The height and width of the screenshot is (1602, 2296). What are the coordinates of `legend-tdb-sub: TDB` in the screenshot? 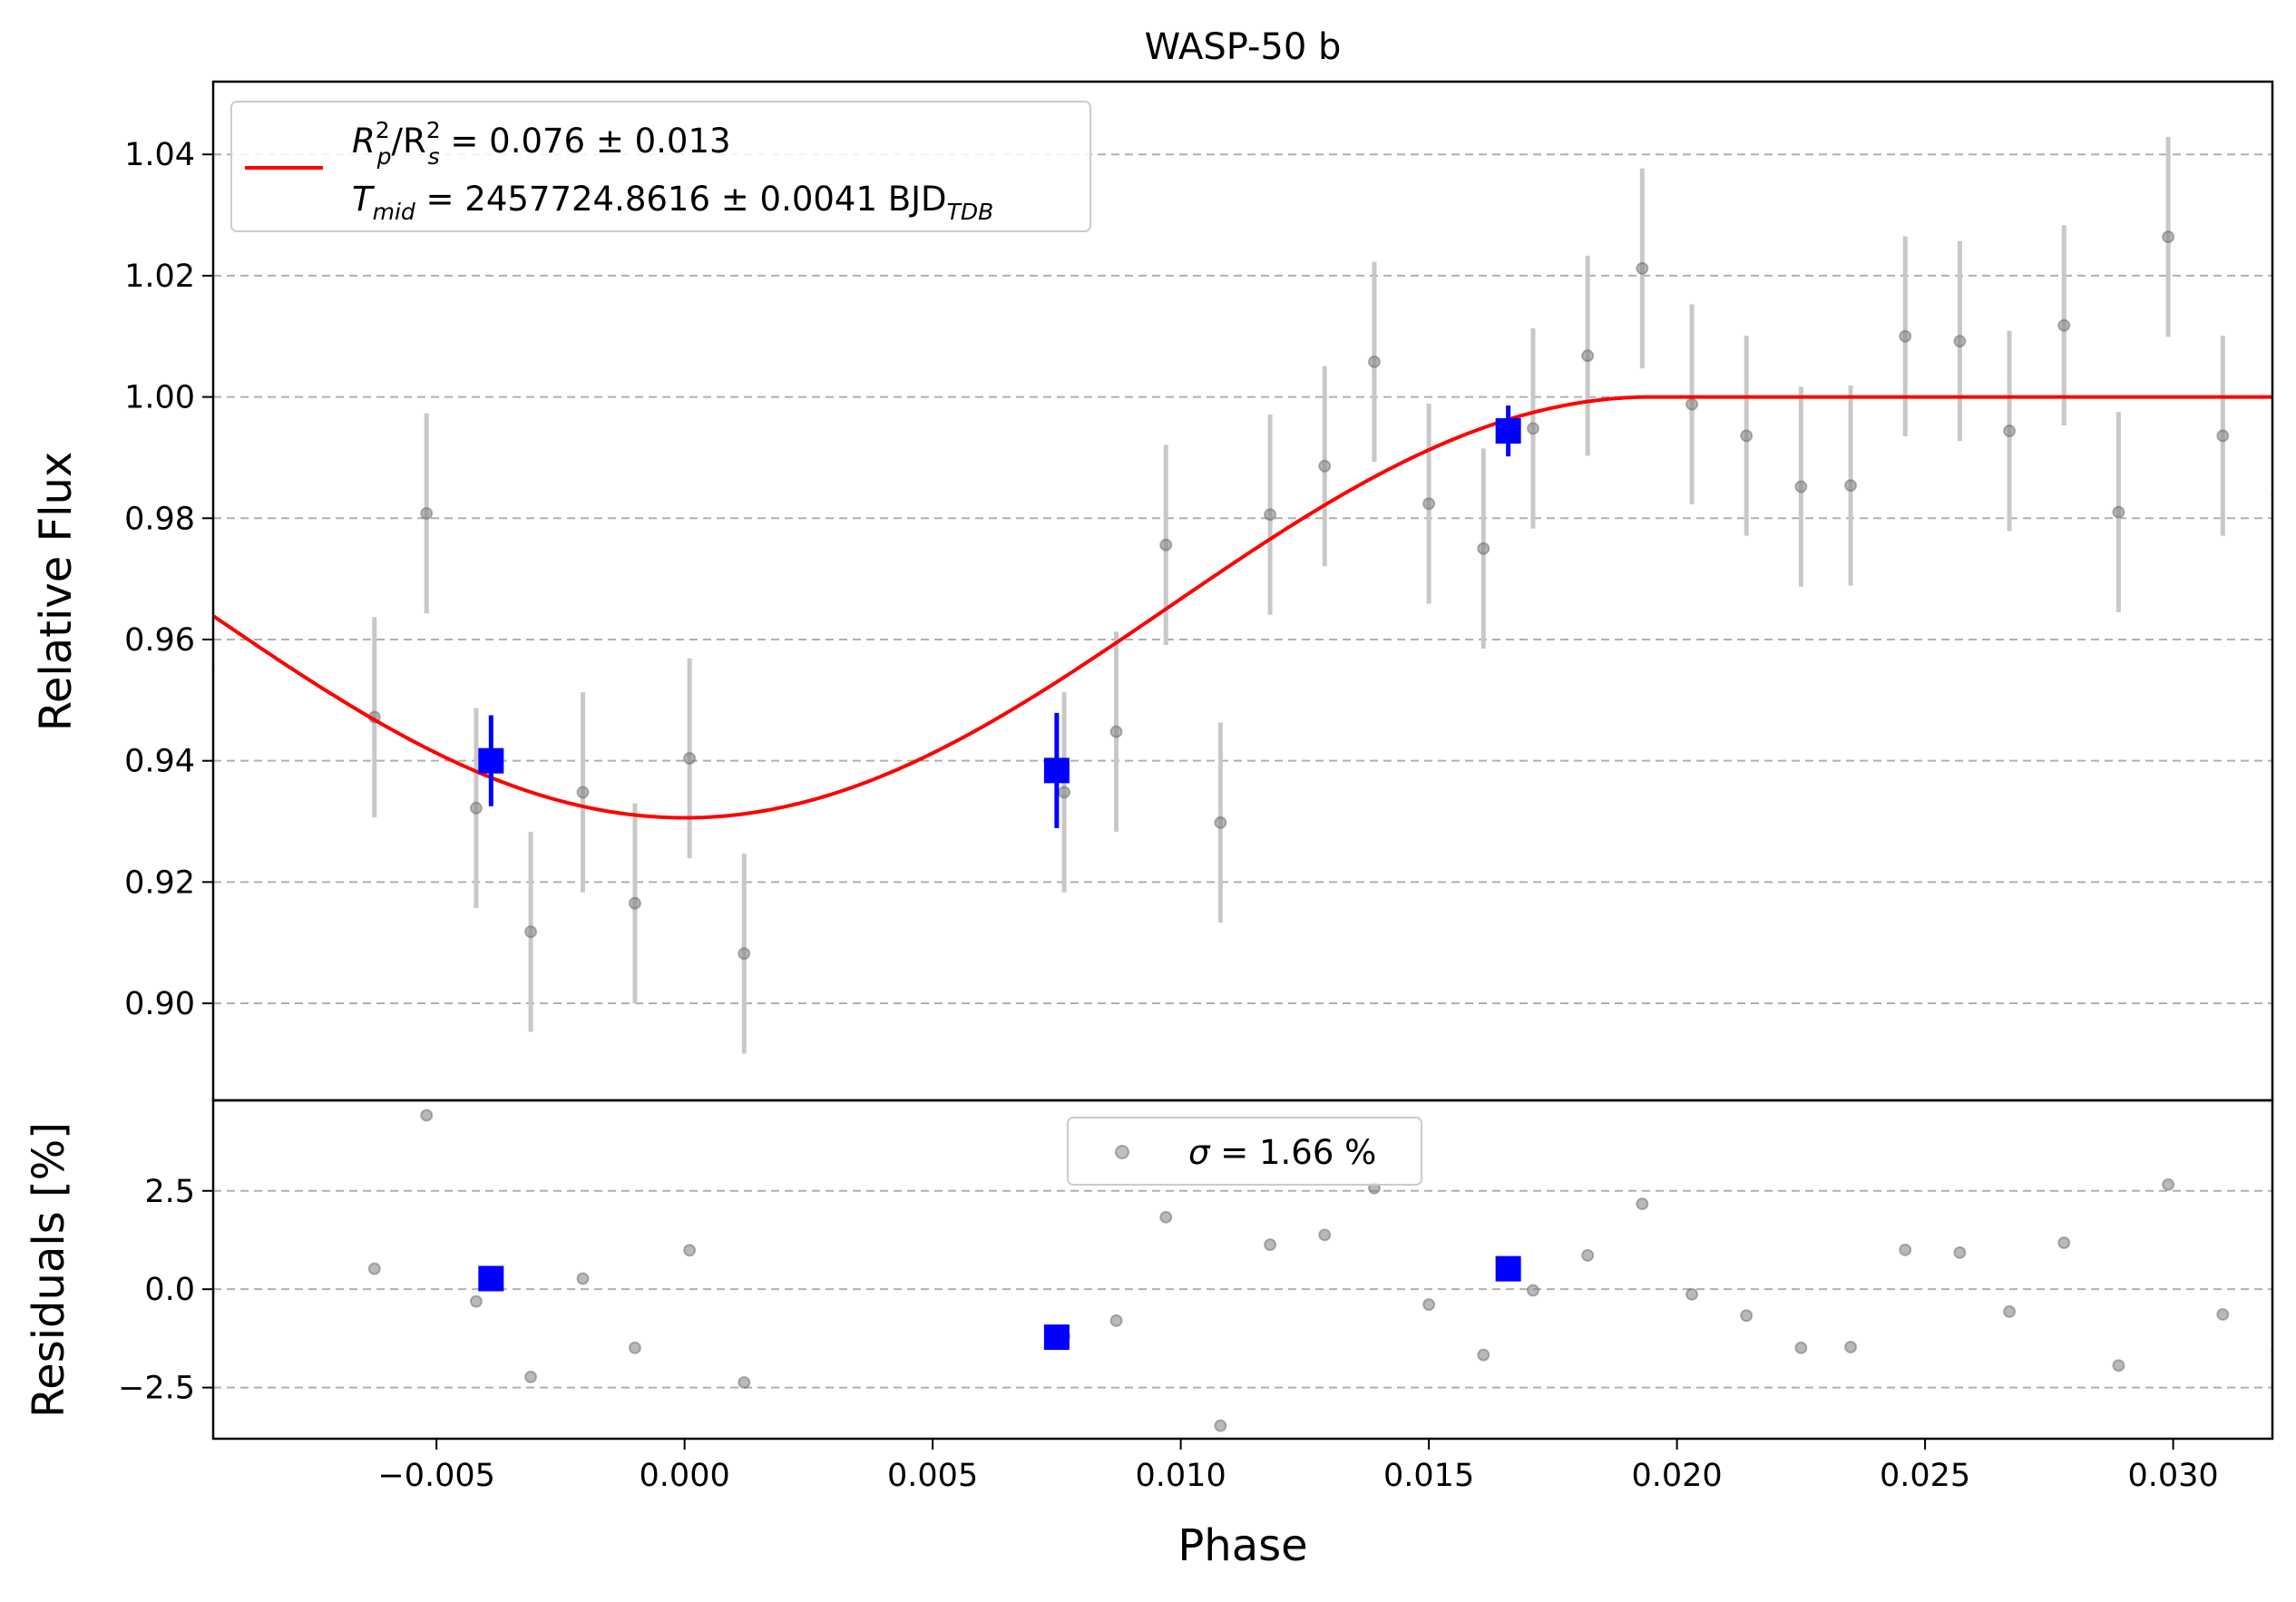 It's located at (970, 212).